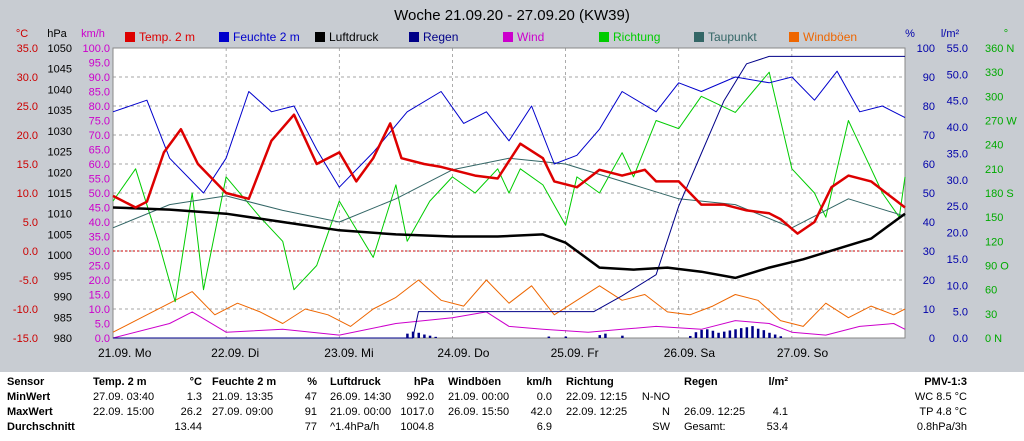 The image size is (1024, 441). What do you see at coordinates (99, 151) in the screenshot?
I see `axis-tick-label-wind: 65.0` at bounding box center [99, 151].